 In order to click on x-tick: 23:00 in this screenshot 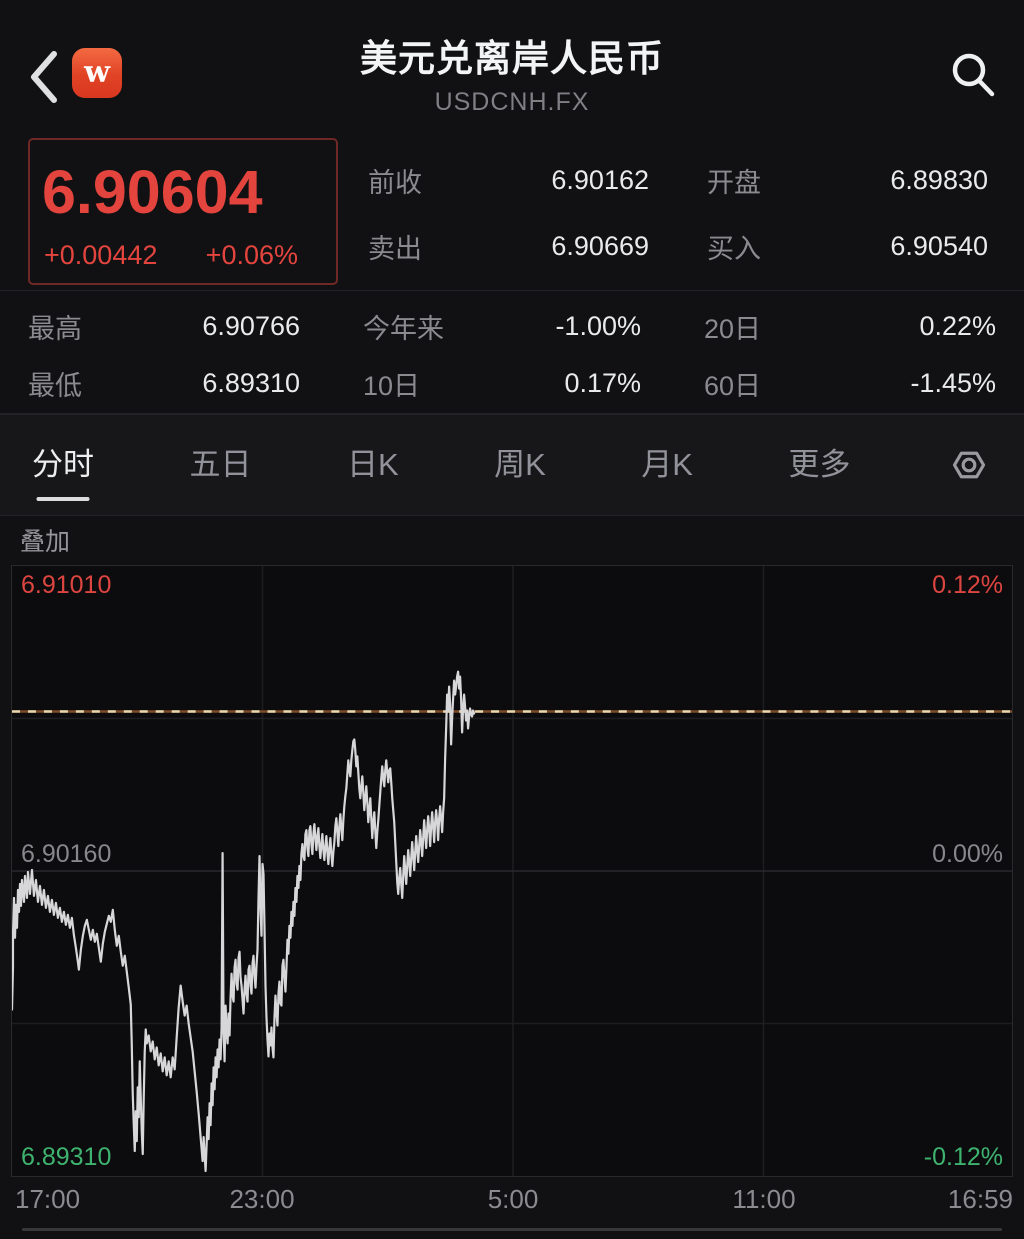, I will do `click(262, 1199)`.